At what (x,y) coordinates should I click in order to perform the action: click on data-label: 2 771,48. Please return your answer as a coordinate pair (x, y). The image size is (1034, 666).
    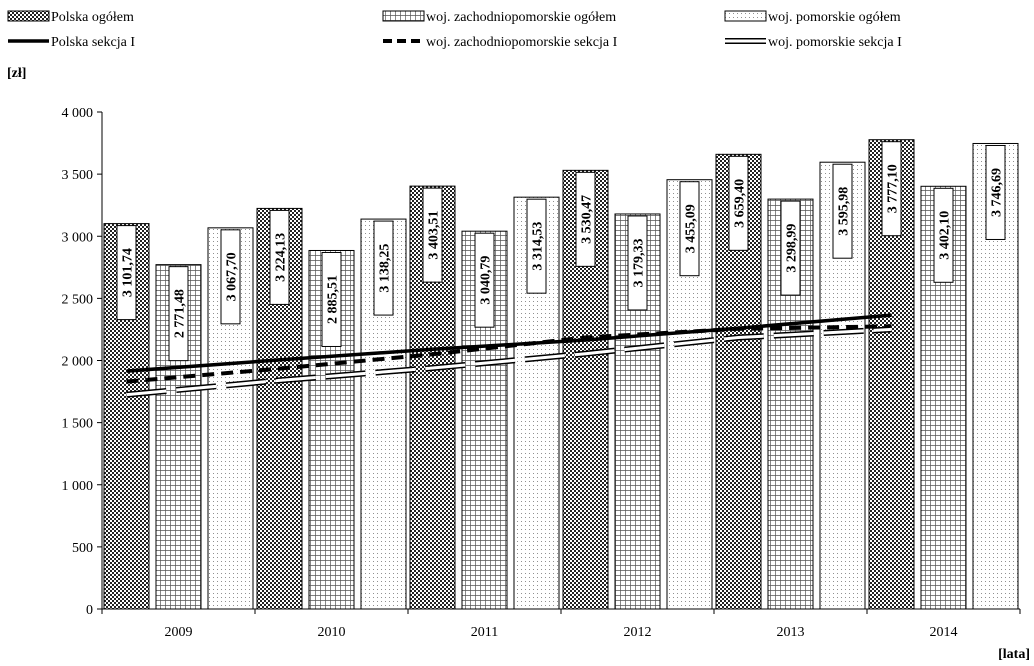
    Looking at the image, I should click on (180, 313).